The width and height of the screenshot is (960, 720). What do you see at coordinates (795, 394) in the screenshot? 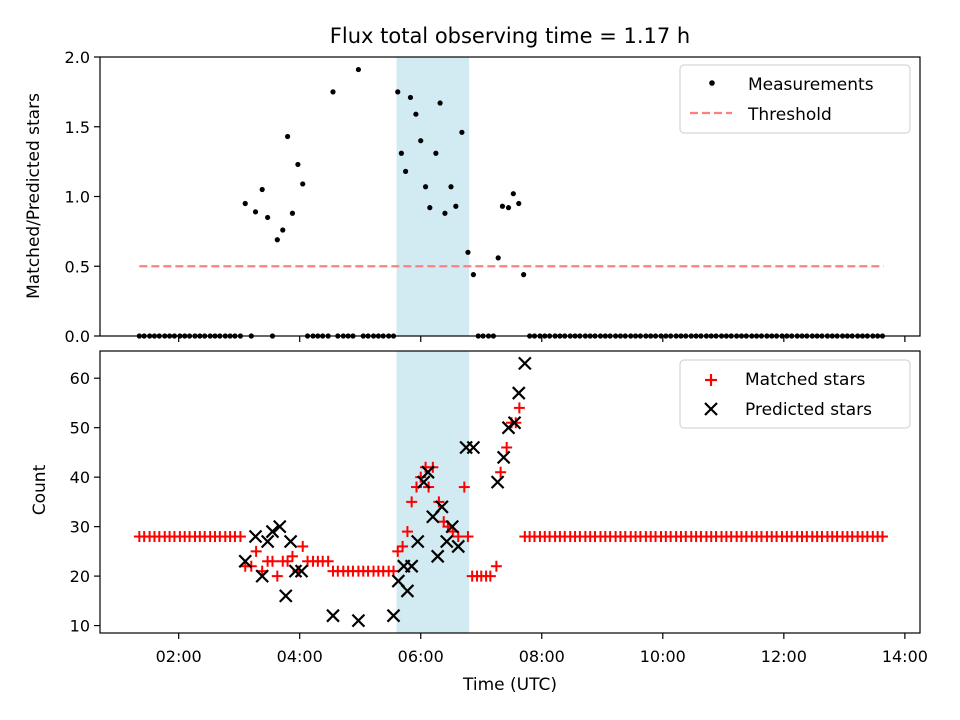
I see `legend-frame` at bounding box center [795, 394].